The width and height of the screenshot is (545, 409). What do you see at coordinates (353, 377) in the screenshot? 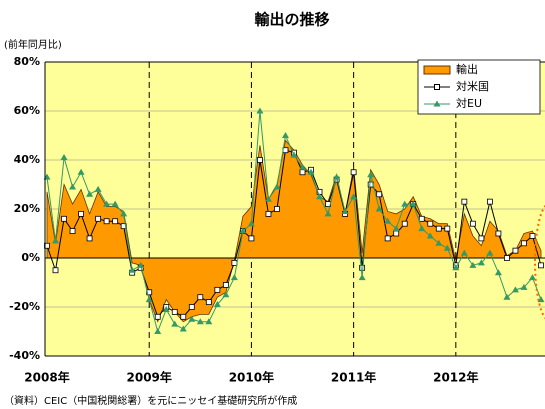
I see `x-tick-label: 2011年` at bounding box center [353, 377].